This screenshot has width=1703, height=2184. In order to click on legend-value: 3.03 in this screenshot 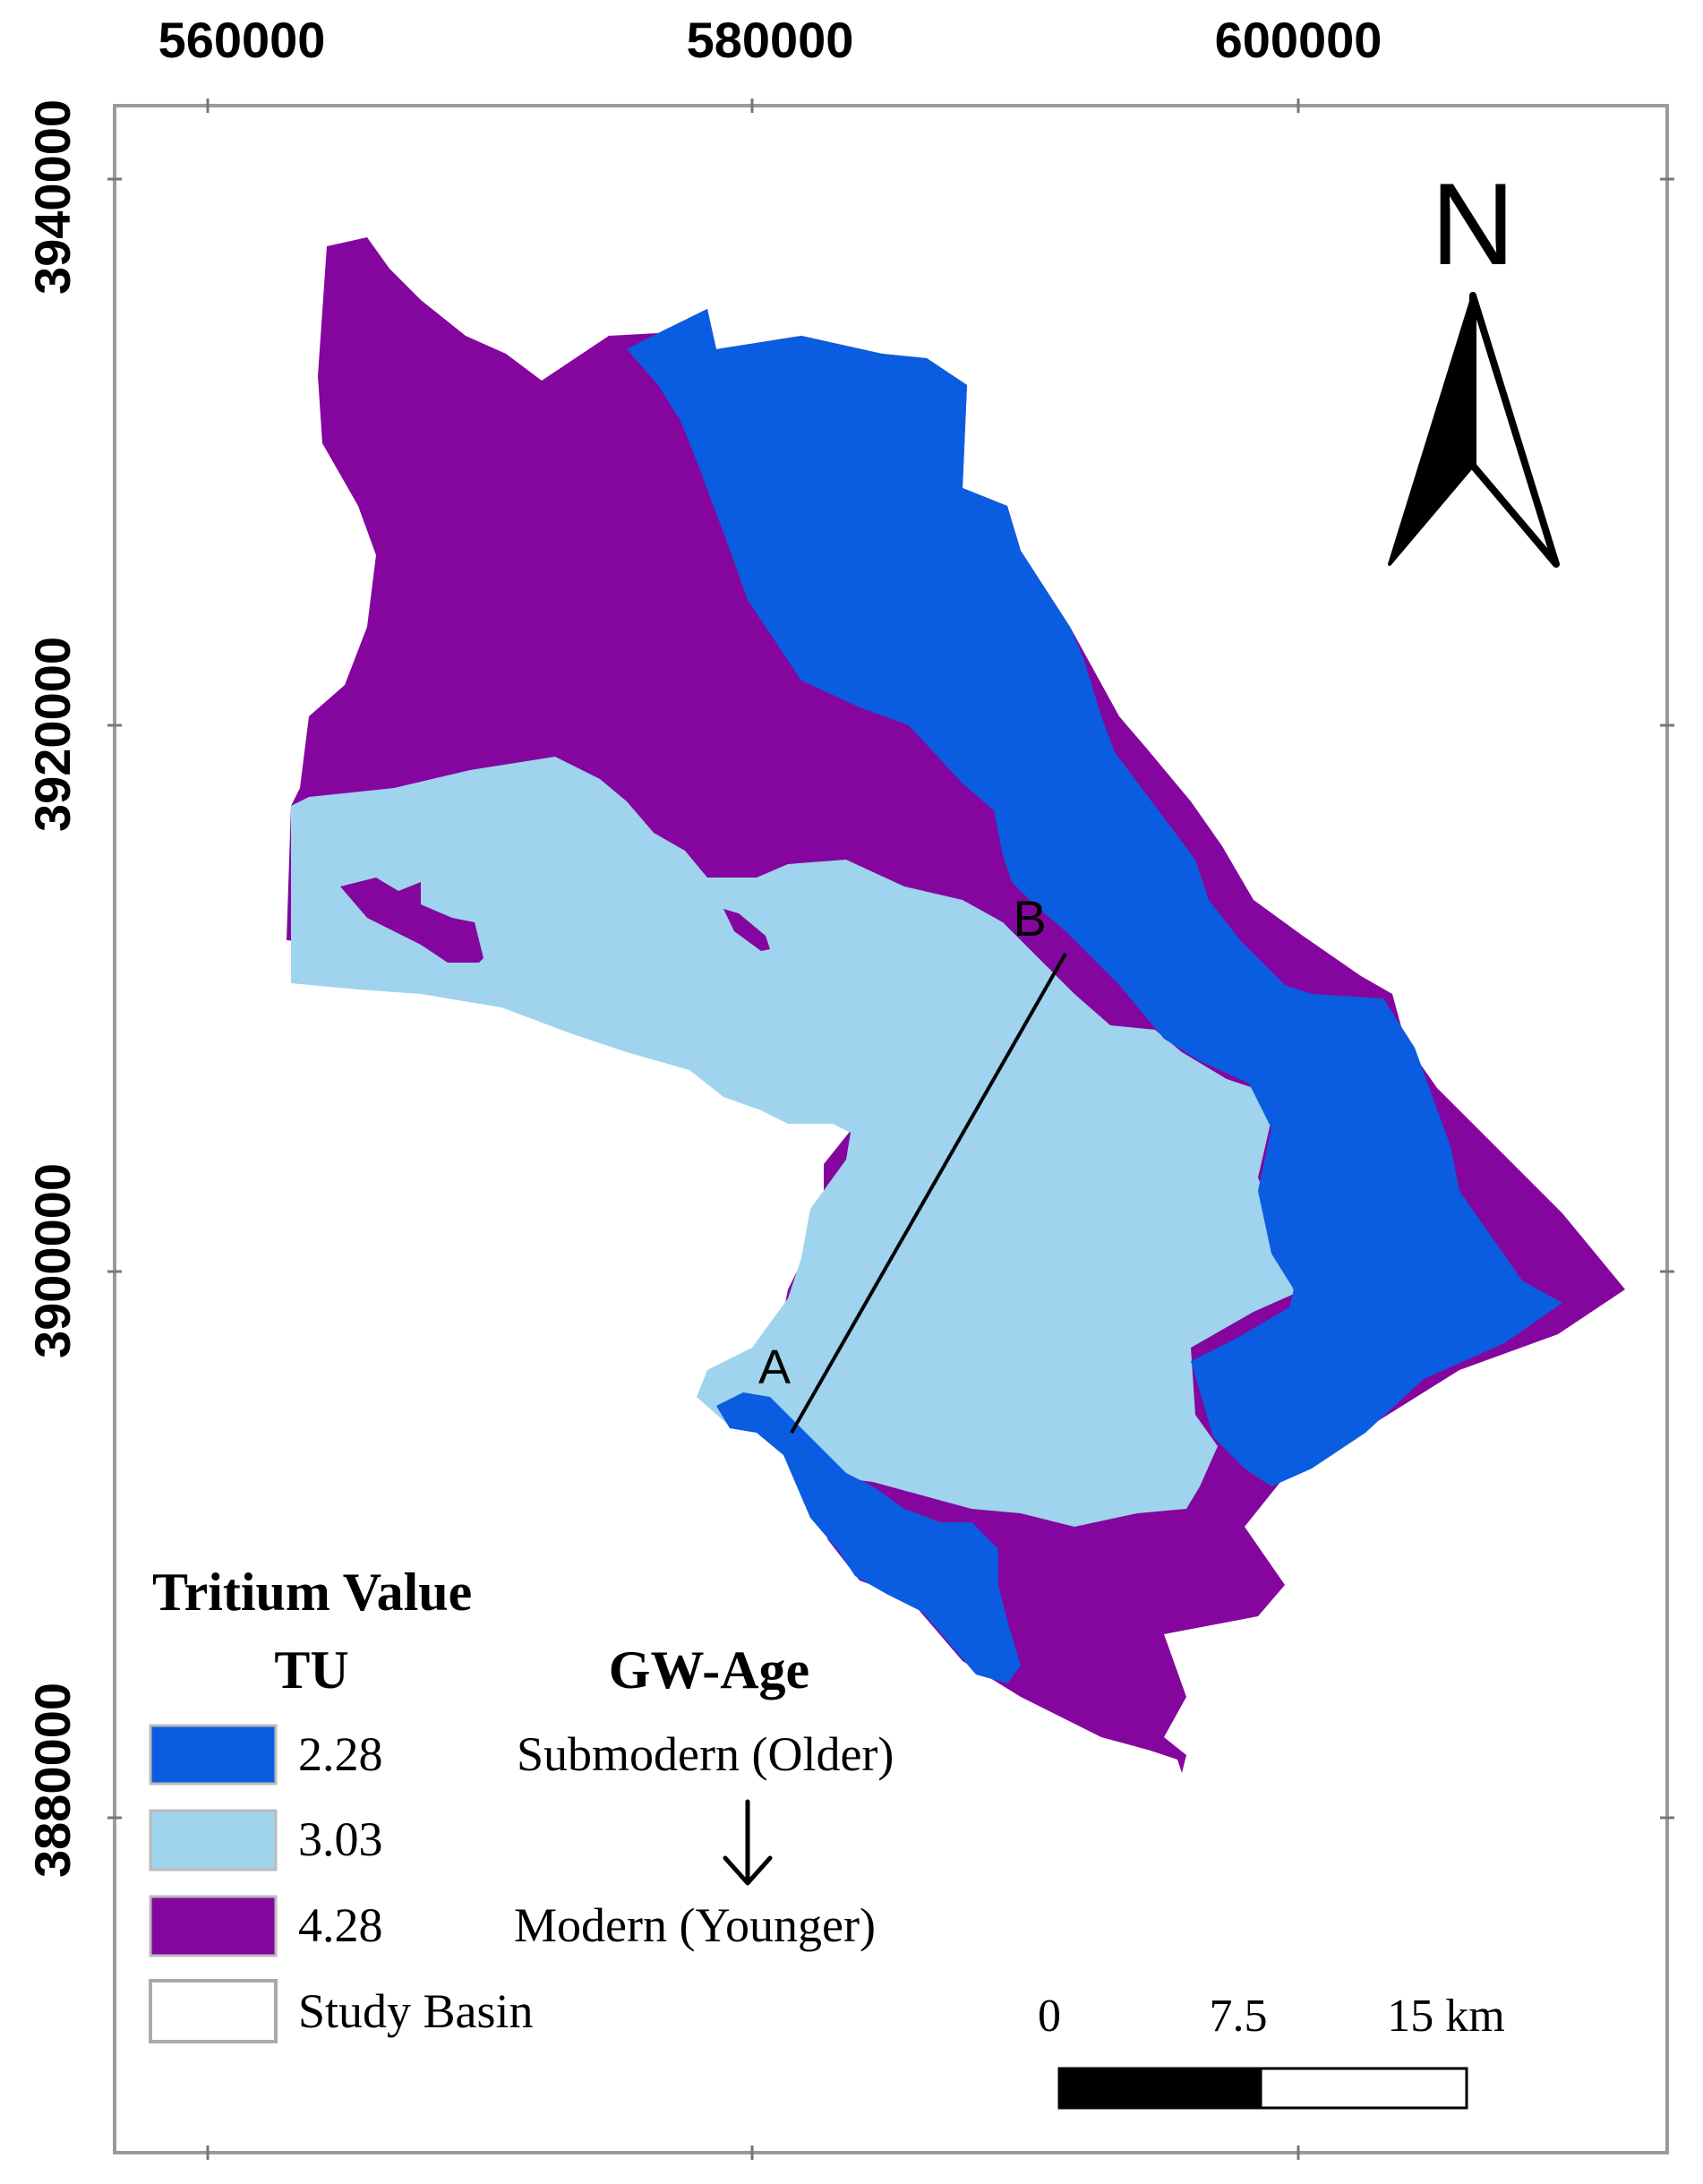, I will do `click(340, 1839)`.